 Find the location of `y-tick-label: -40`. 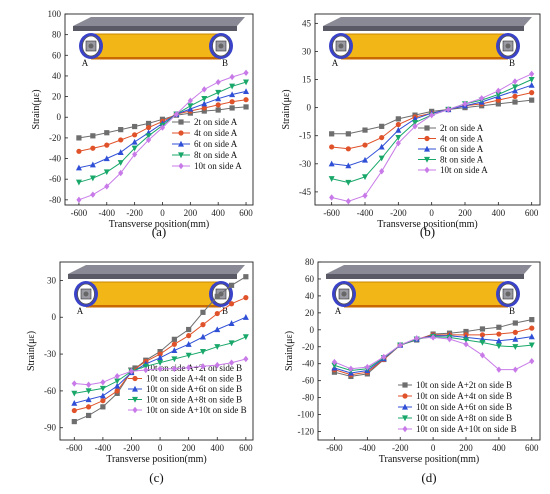

y-tick-label: -40 is located at coordinates (55, 159).